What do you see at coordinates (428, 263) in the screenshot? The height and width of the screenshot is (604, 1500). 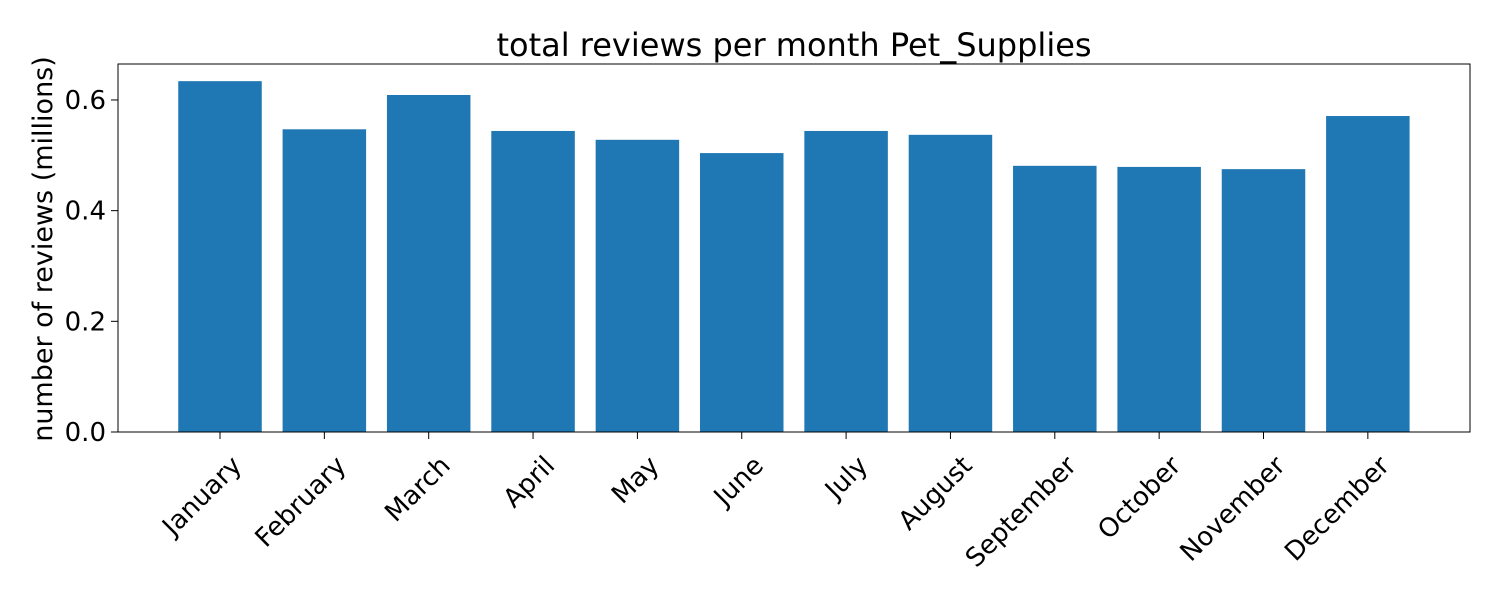 I see `bar-march` at bounding box center [428, 263].